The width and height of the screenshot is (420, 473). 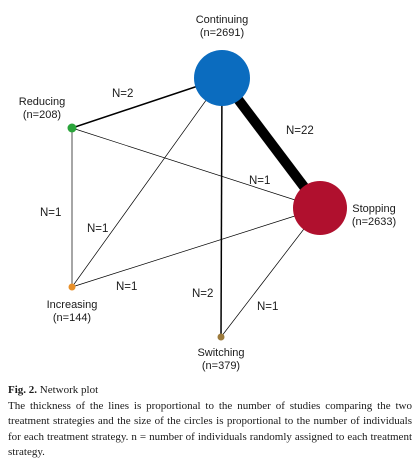 What do you see at coordinates (220, 353) in the screenshot?
I see `node-label-switching-name: Switching` at bounding box center [220, 353].